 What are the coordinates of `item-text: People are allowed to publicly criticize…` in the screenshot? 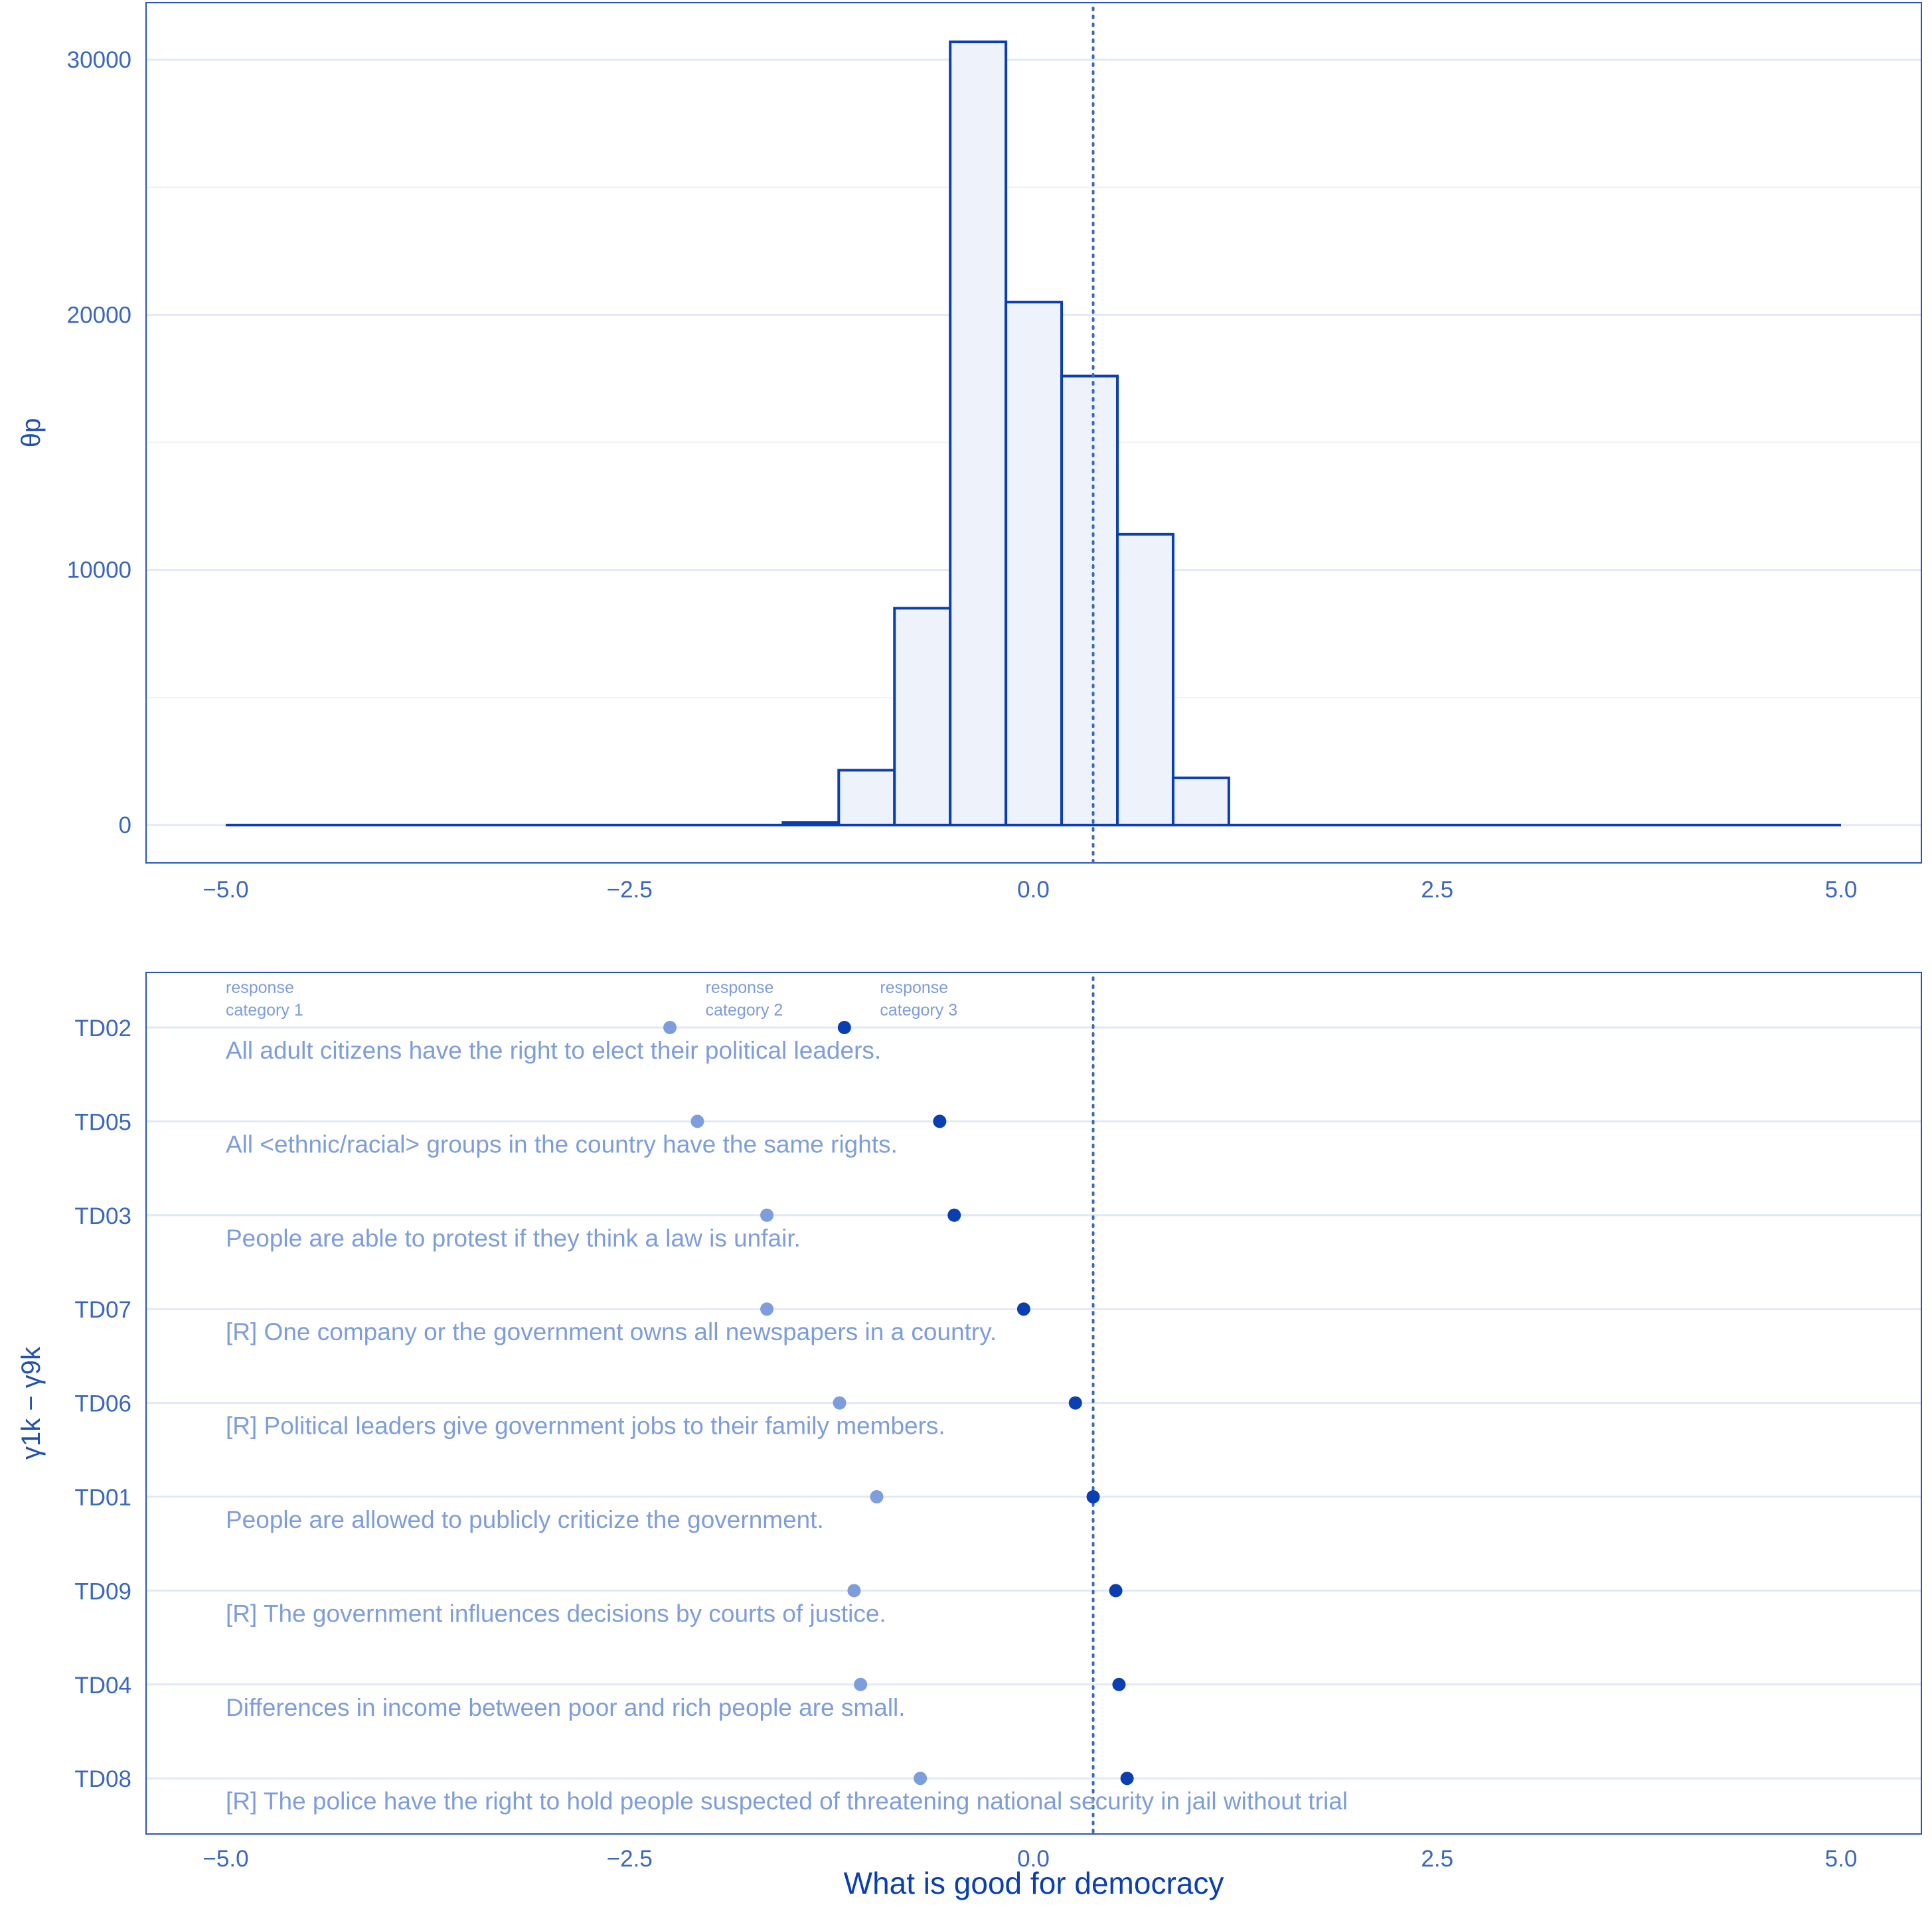 It's located at (525, 1519).